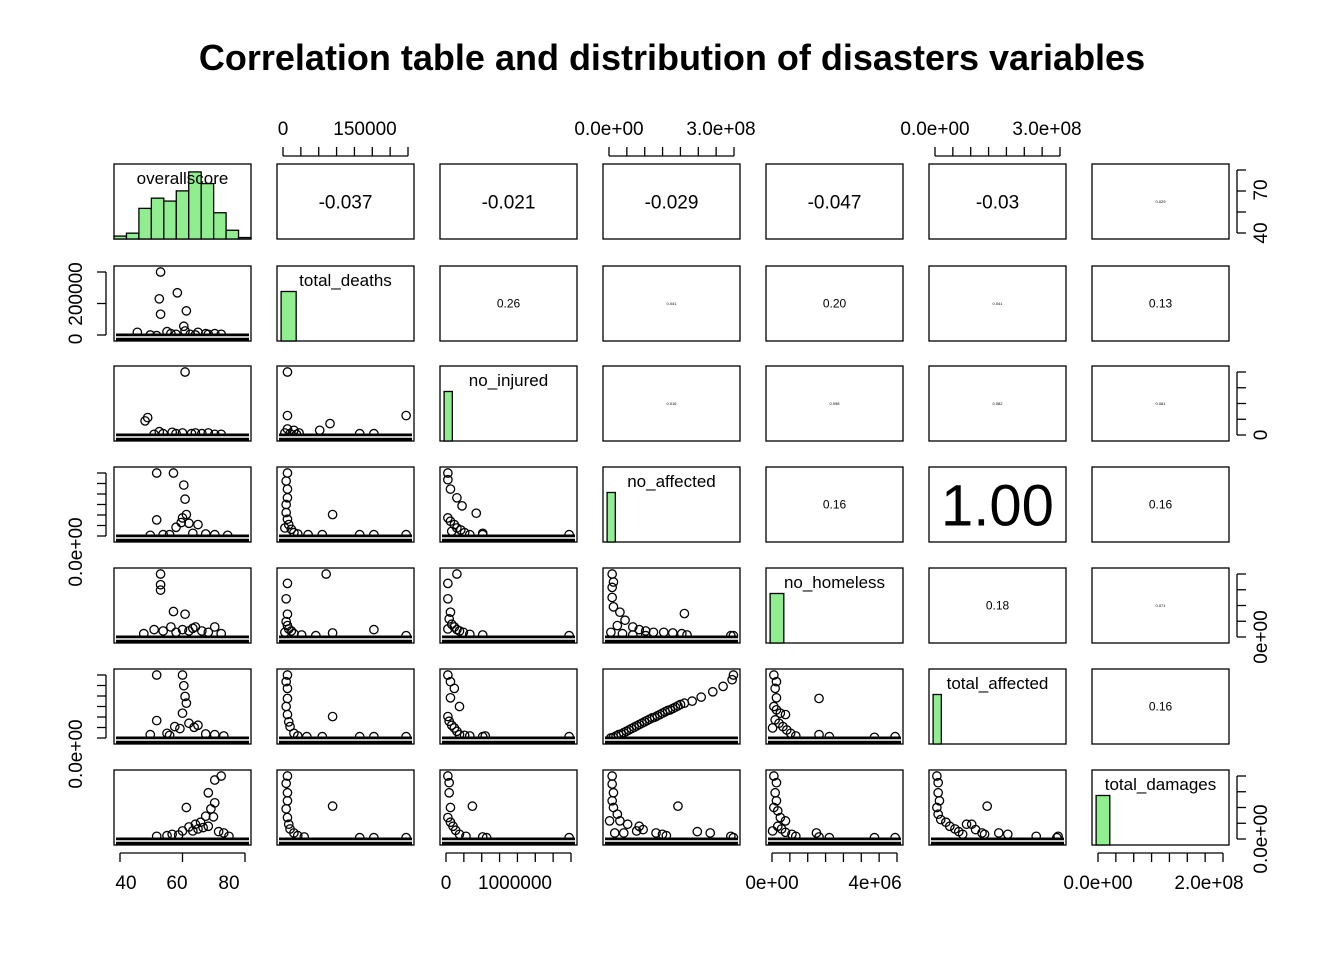  What do you see at coordinates (345, 403) in the screenshot?
I see `panel-frame-r2-c1` at bounding box center [345, 403].